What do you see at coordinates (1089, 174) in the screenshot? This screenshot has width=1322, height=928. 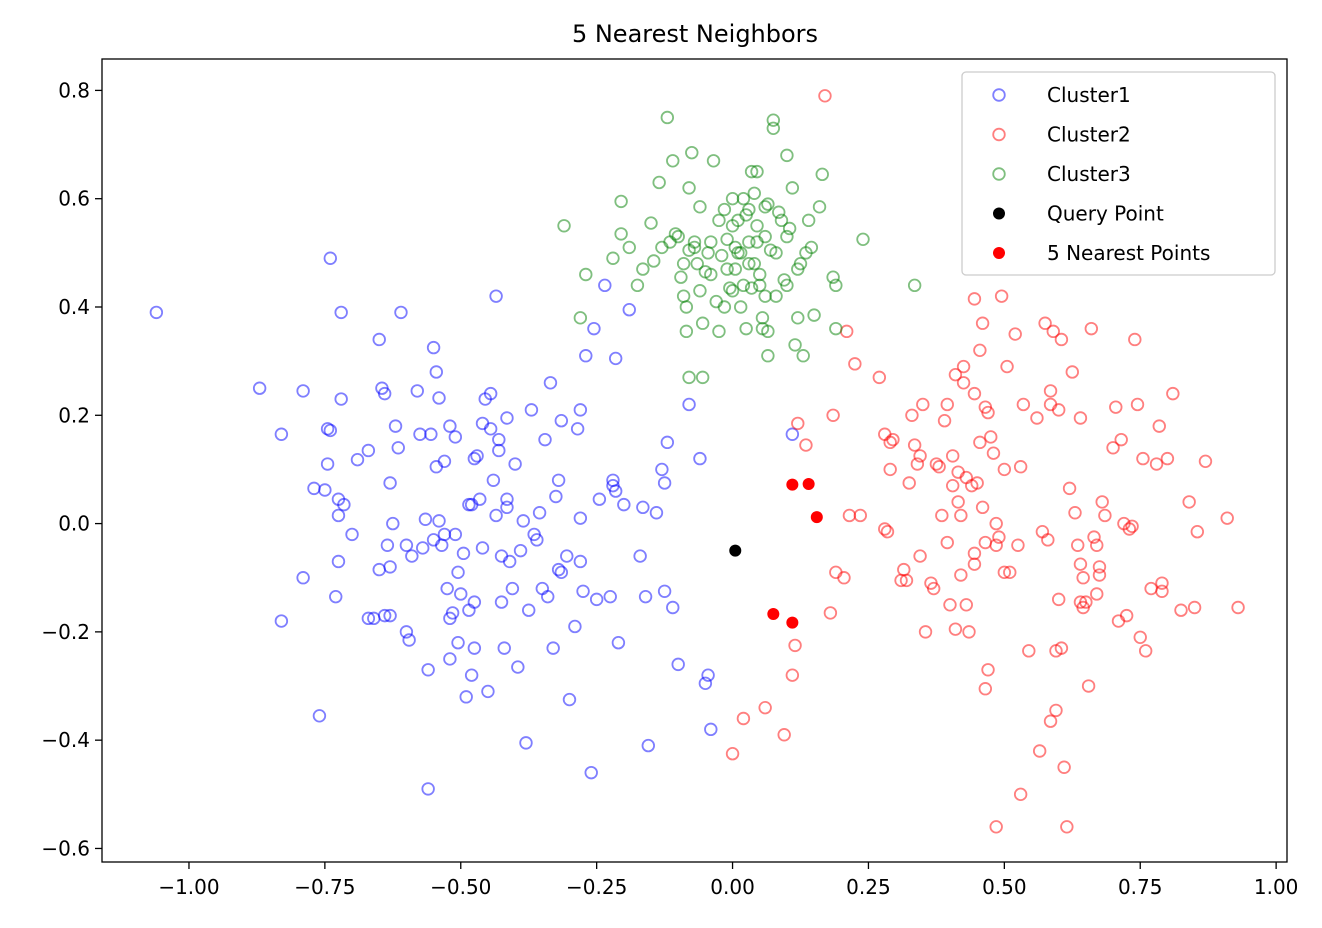 I see `legend-label: Cluster3` at bounding box center [1089, 174].